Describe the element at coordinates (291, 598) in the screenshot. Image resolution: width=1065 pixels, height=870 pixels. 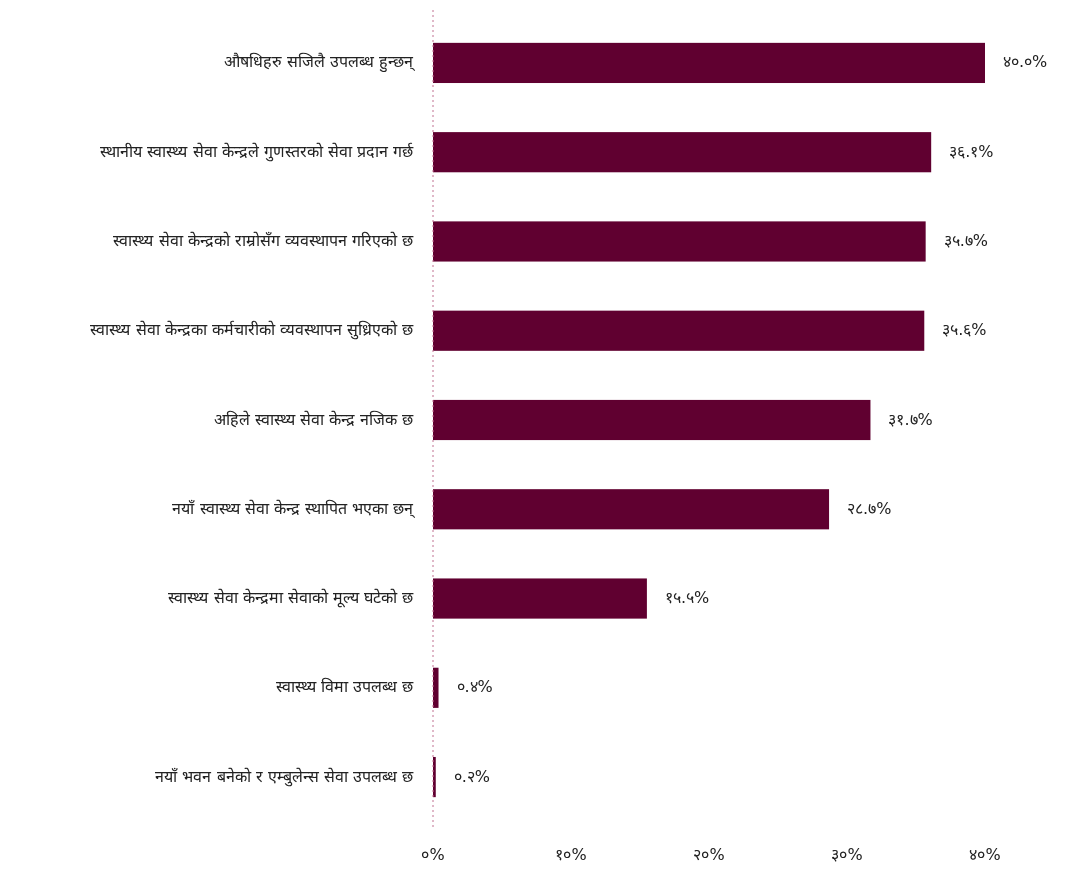
I see `y-tick-label: स्वास्थ्य सेवा केन्द्रमा सेवाको मूल्य घटेको छ` at that location.